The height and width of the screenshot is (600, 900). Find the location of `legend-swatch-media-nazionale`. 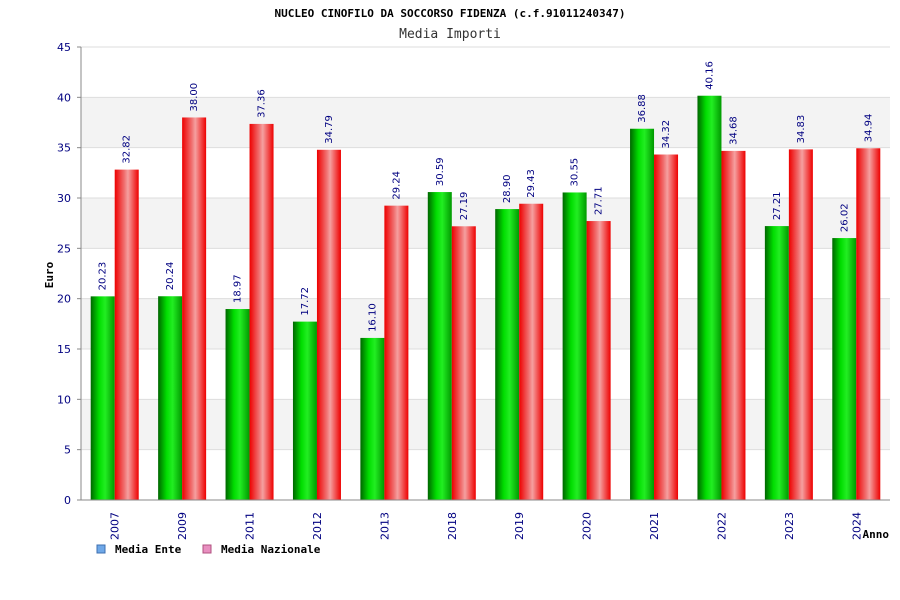

legend-swatch-media-nazionale is located at coordinates (207, 549).